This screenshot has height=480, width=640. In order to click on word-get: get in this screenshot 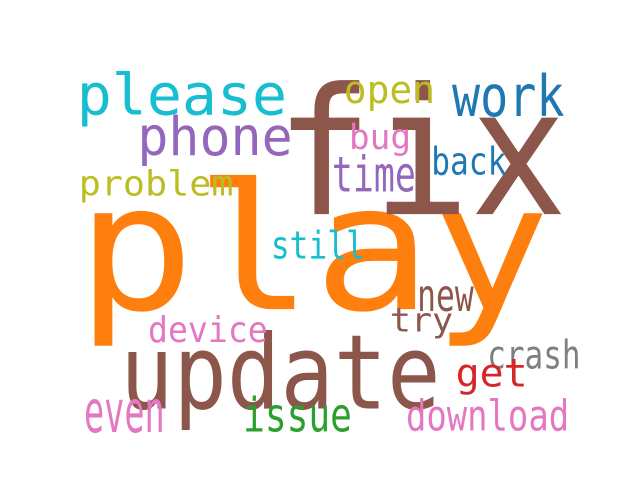, I will do `click(491, 373)`.